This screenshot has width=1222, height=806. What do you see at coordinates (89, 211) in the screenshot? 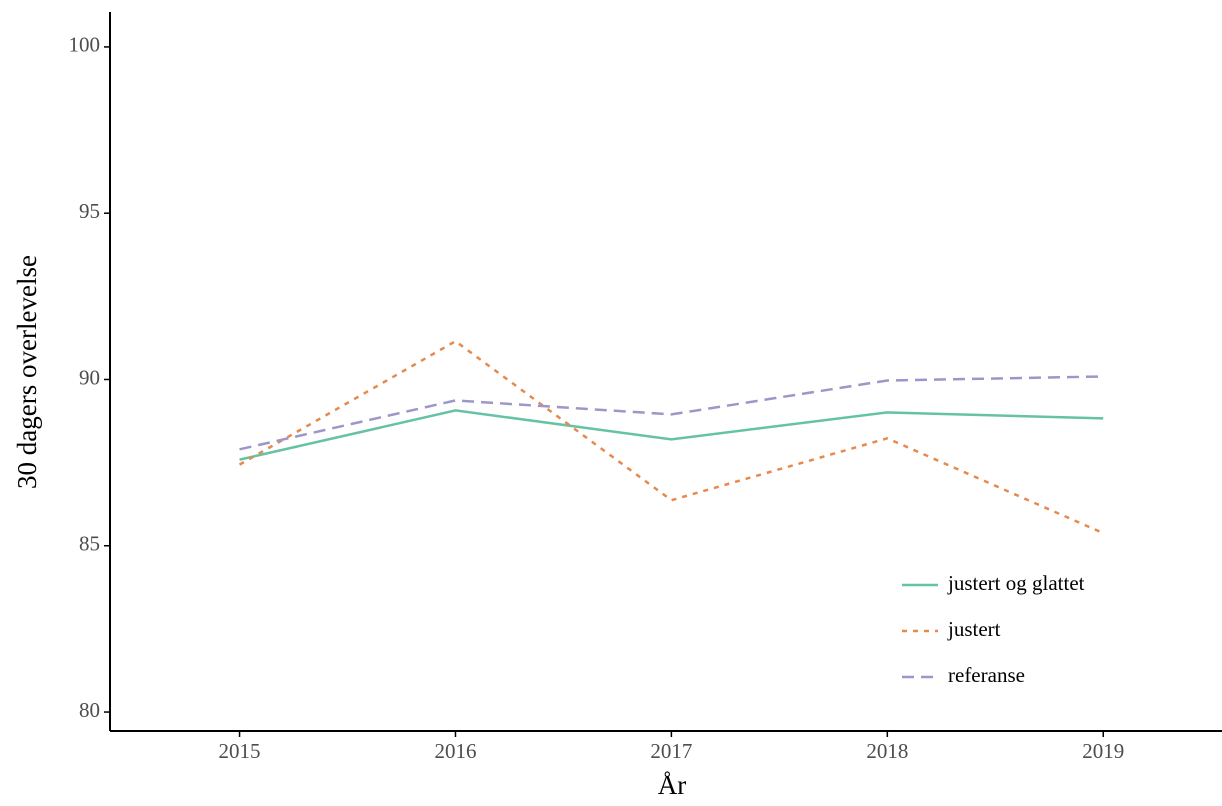
I see `y-tick-label: 95` at bounding box center [89, 211].